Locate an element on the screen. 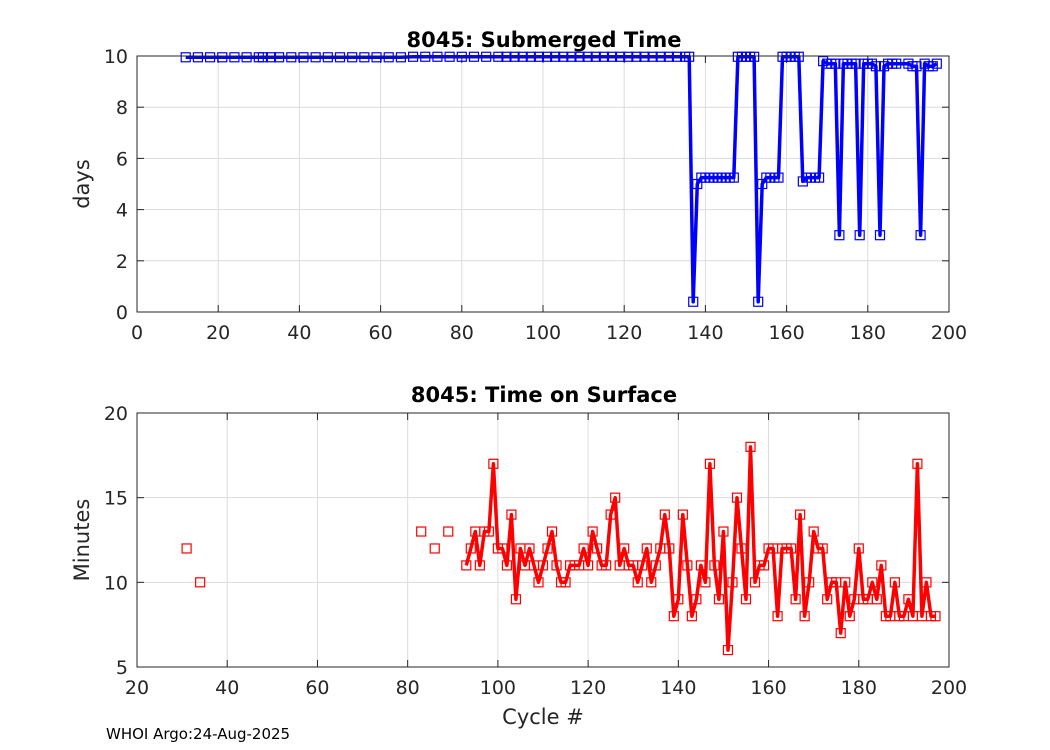  y-tick-label: 4 is located at coordinates (122, 211).